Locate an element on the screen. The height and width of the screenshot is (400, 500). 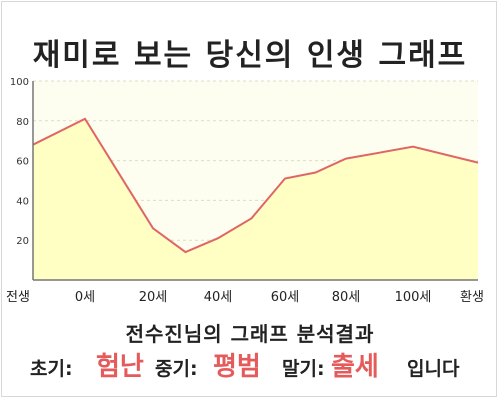
late-label: 말기: is located at coordinates (303, 369).